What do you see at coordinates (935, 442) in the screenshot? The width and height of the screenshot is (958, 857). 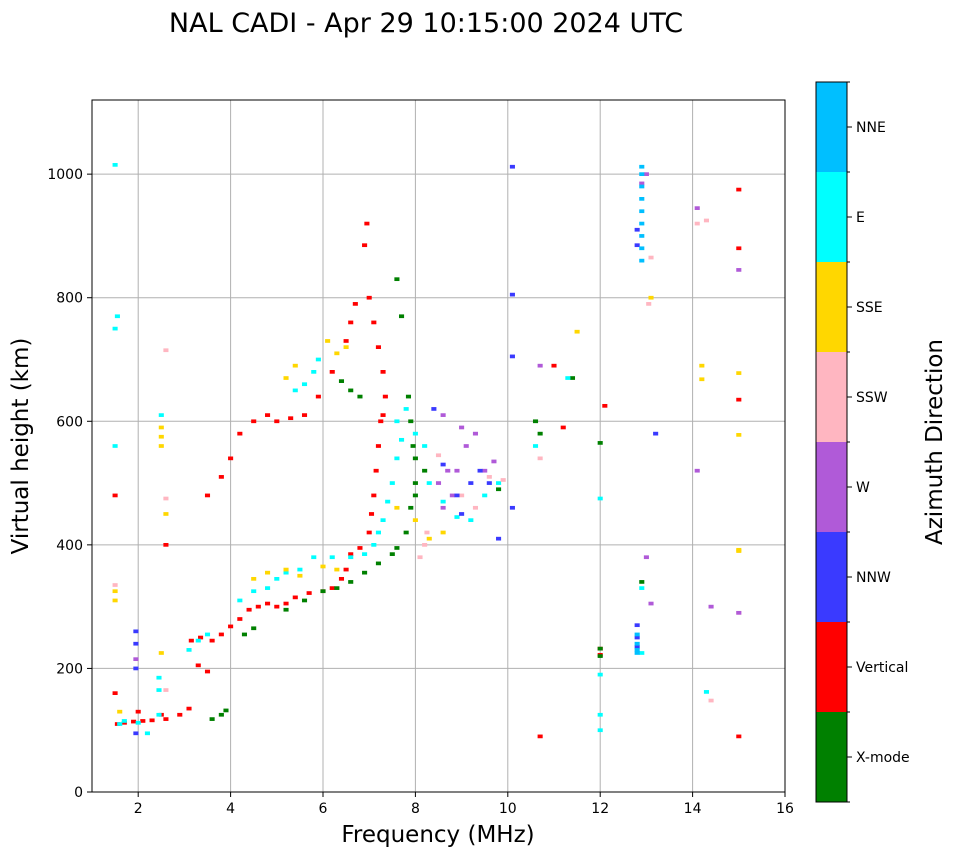 I see `colorbar-label: Azimuth Direction` at bounding box center [935, 442].